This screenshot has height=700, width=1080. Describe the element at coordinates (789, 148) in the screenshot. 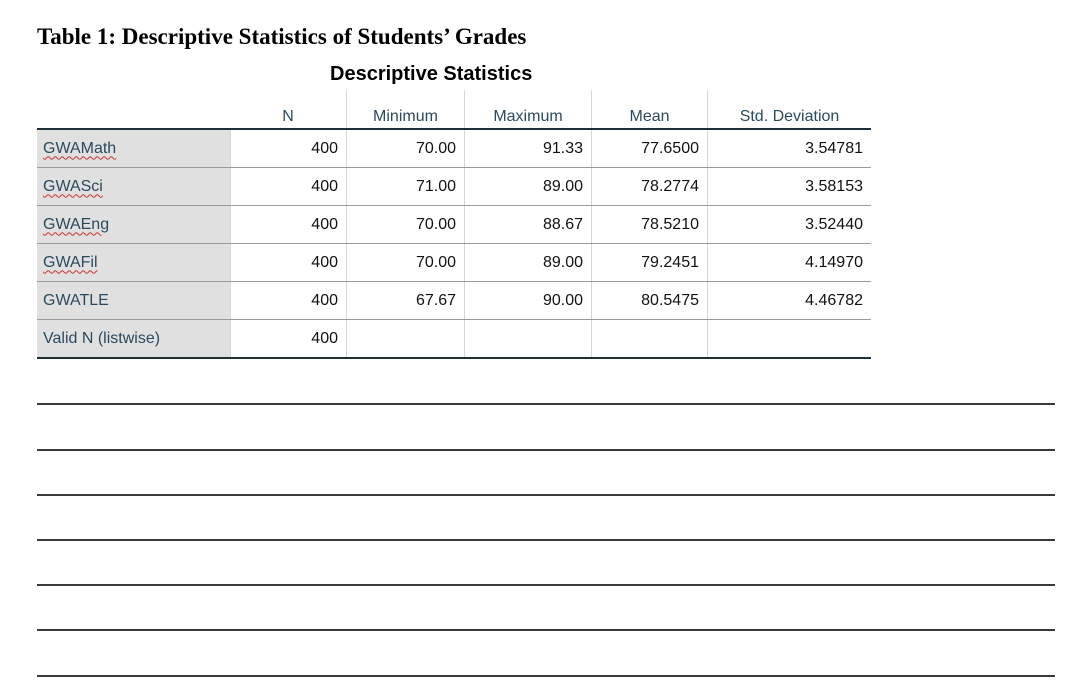

I see `cell-std-deviation: 3.54781` at that location.